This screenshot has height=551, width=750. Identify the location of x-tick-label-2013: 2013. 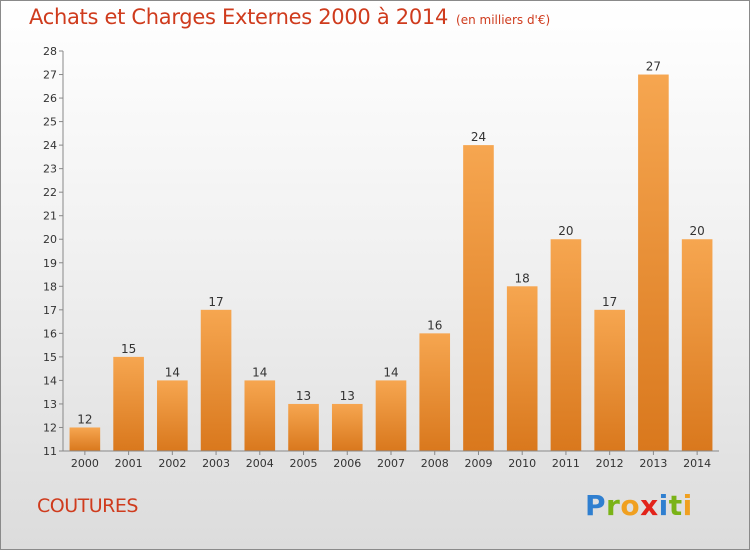
(653, 463).